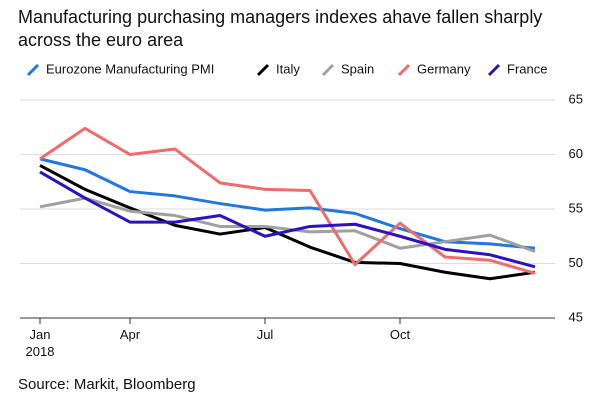 This screenshot has height=418, width=600. I want to click on y-tick-label: 45, so click(576, 316).